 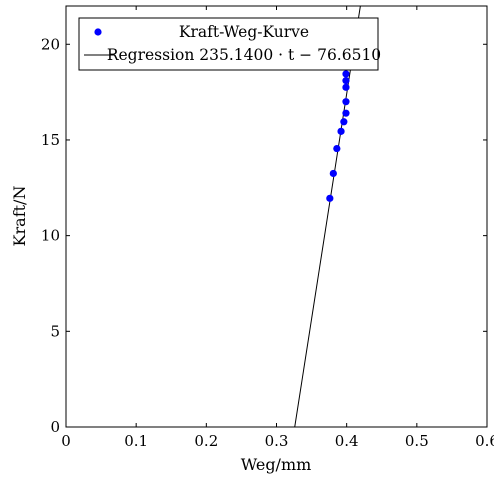 What do you see at coordinates (98, 32) in the screenshot?
I see `legend-marker-scatter` at bounding box center [98, 32].